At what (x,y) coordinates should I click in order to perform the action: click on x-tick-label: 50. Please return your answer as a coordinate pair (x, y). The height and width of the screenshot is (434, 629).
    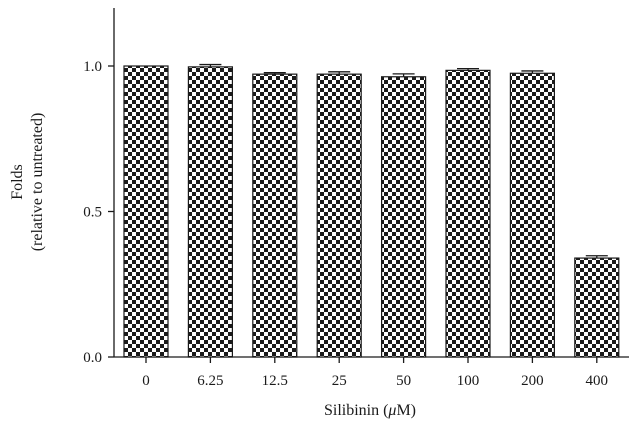
    Looking at the image, I should click on (403, 381).